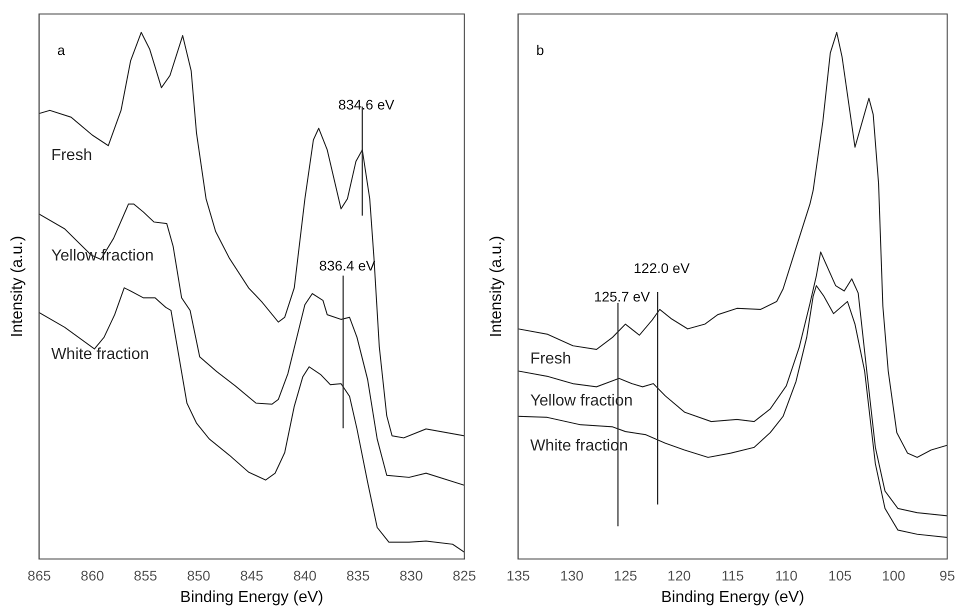  What do you see at coordinates (40, 575) in the screenshot?
I see `x-tick-label: 865` at bounding box center [40, 575].